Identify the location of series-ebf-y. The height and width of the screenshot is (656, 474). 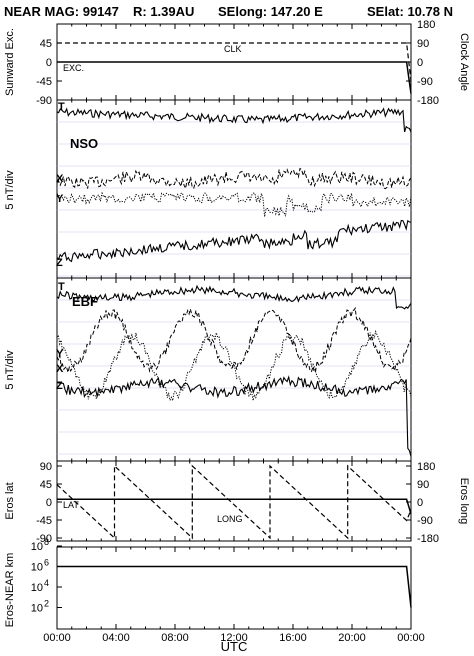
(234, 366).